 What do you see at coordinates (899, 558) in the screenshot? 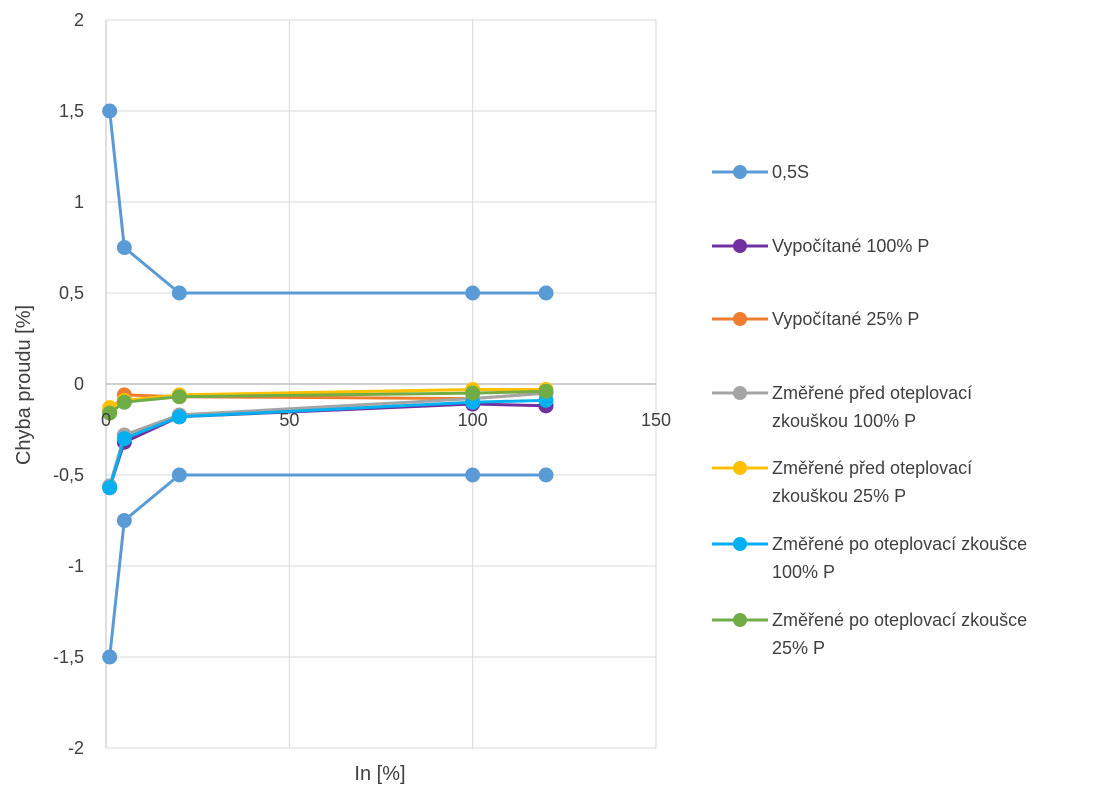
I see `legend-label: Změřené po oteplovací zkoušce 100% P` at bounding box center [899, 558].